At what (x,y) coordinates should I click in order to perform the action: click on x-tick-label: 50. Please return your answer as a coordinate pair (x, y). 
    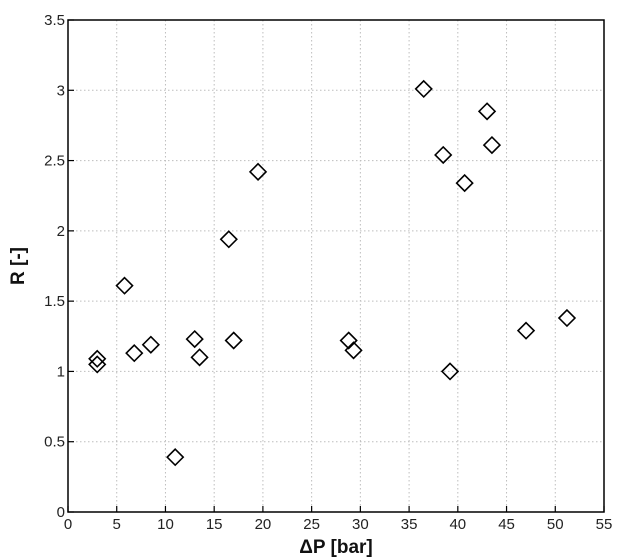
    Looking at the image, I should click on (555, 524).